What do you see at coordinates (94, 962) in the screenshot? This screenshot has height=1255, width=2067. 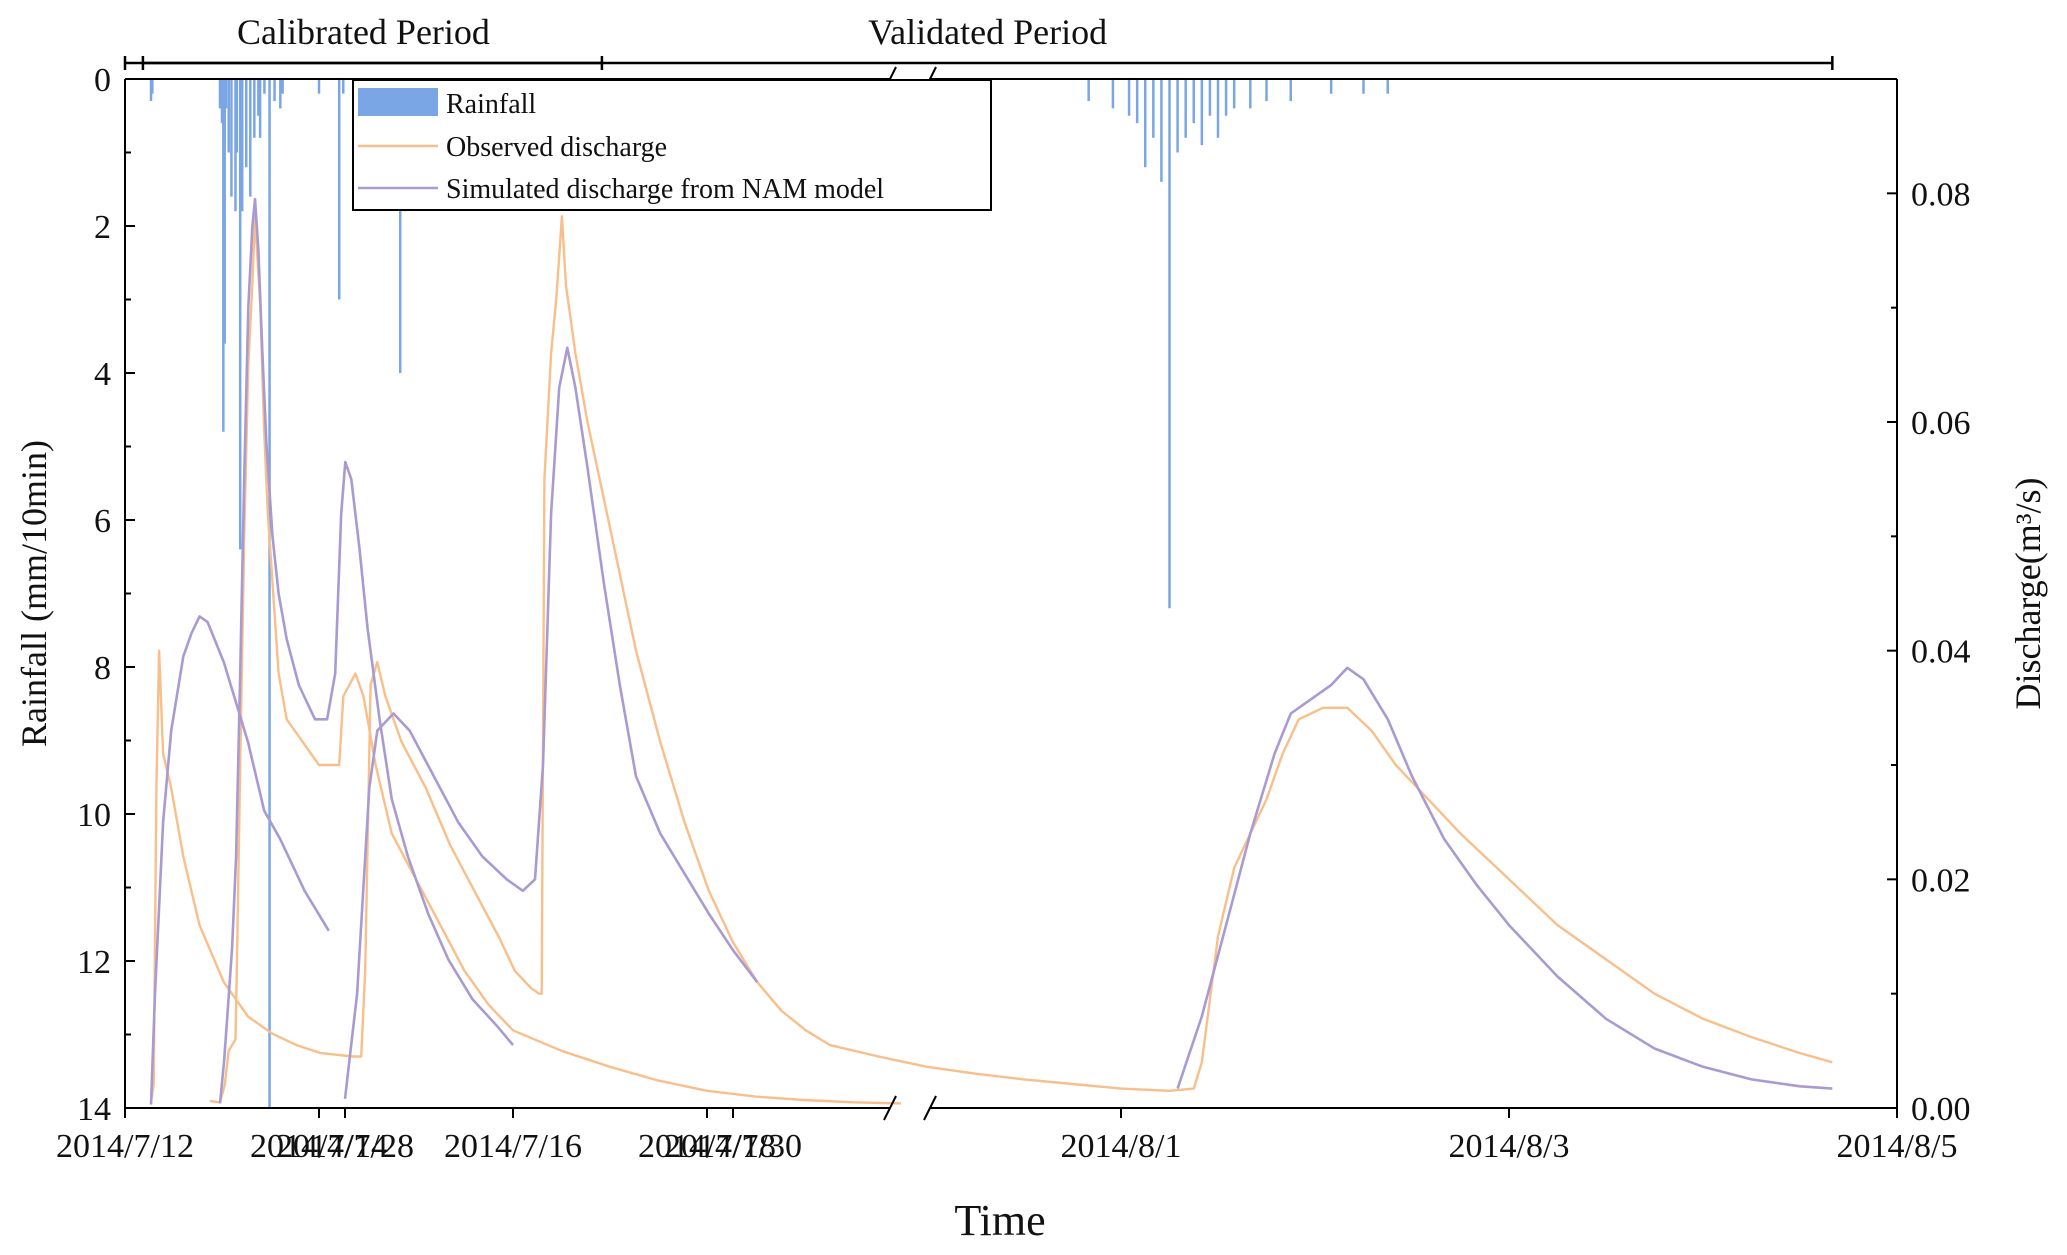 I see `left-tick-label: 12` at bounding box center [94, 962].